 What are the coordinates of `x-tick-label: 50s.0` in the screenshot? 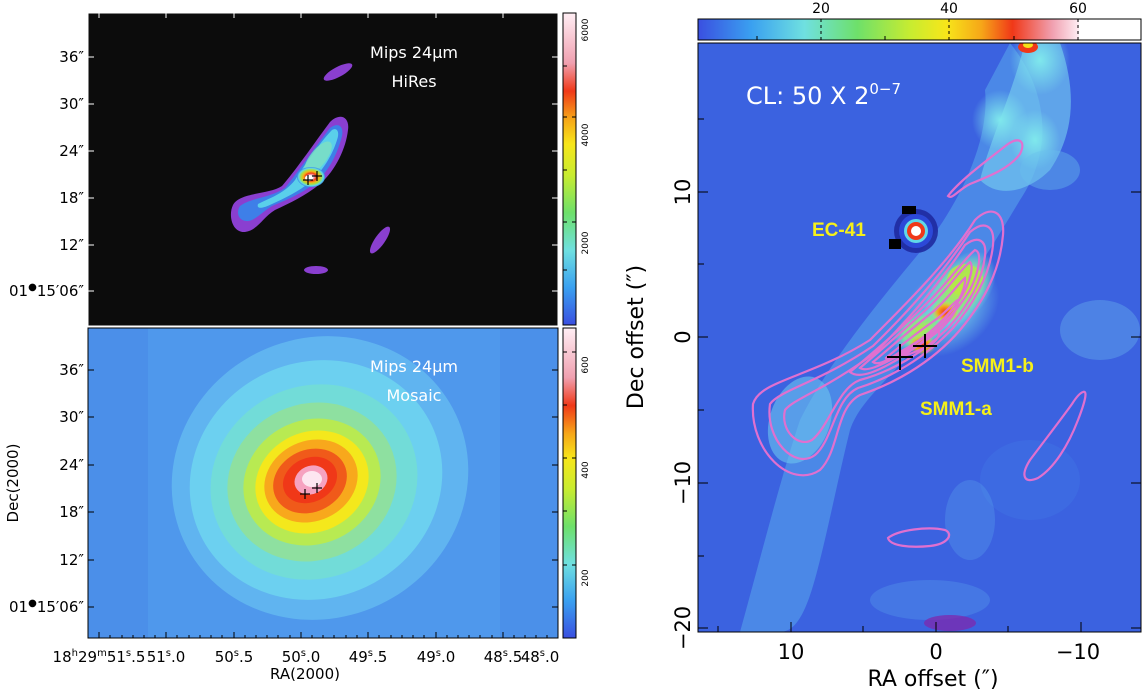 It's located at (301, 657).